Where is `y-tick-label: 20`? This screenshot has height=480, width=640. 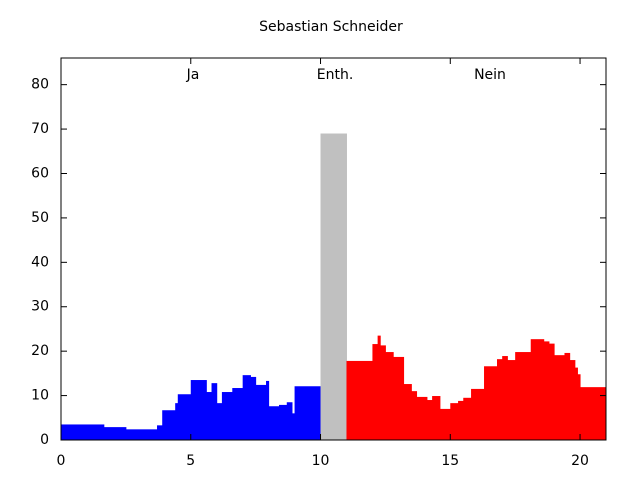 y-tick-label: 20 is located at coordinates (40, 351).